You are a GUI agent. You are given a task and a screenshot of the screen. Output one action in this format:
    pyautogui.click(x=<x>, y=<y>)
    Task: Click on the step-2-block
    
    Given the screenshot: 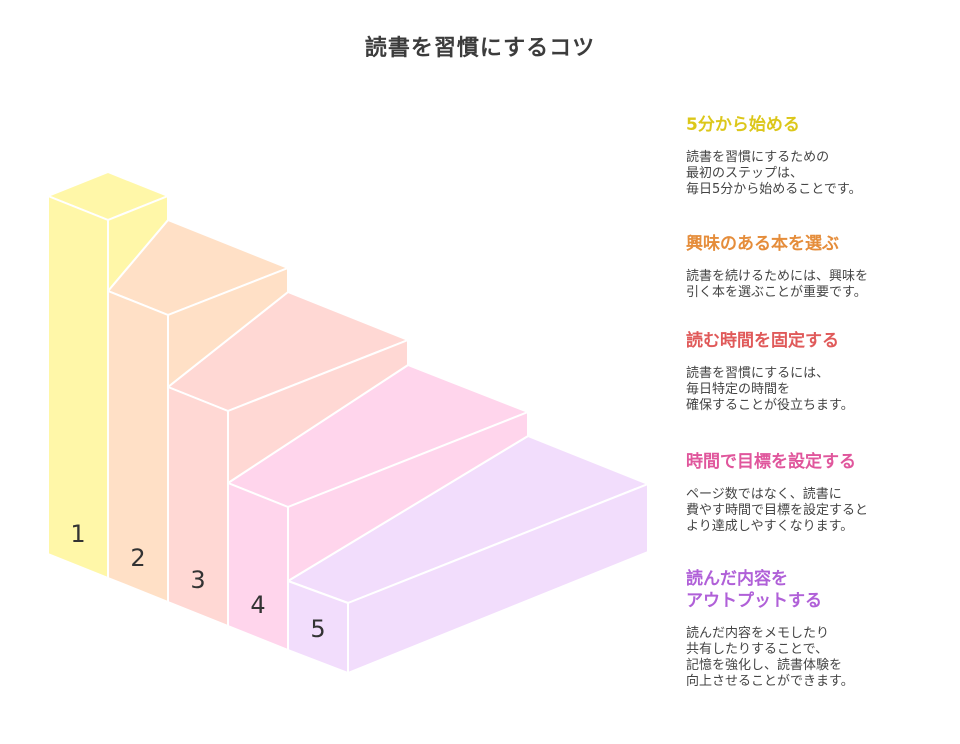 What is the action you would take?
    pyautogui.click(x=198, y=411)
    